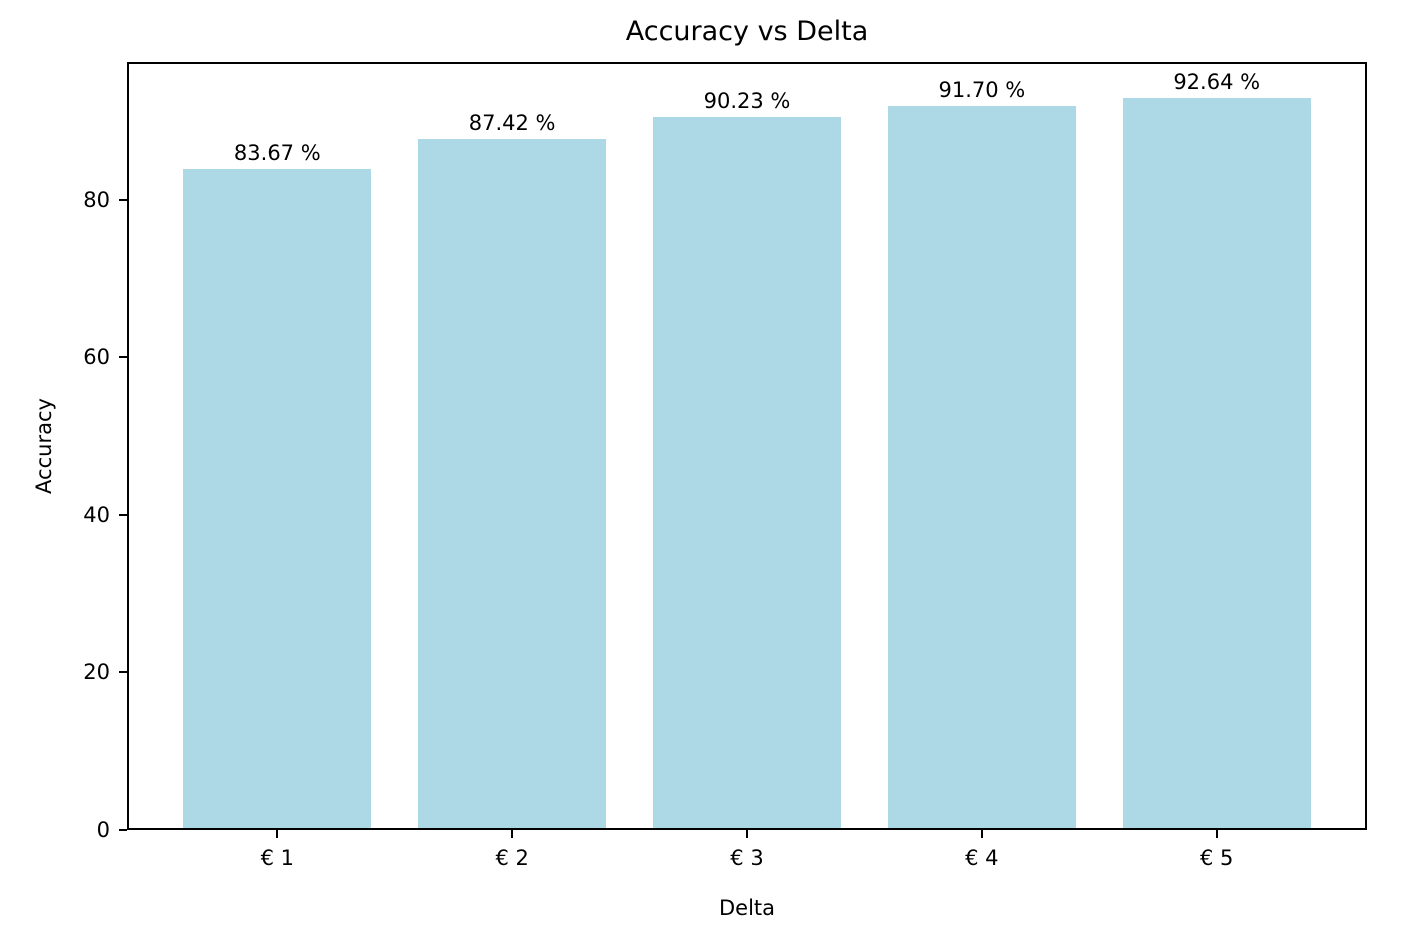 The image size is (1414, 938). I want to click on x-tick-label: € 1, so click(277, 858).